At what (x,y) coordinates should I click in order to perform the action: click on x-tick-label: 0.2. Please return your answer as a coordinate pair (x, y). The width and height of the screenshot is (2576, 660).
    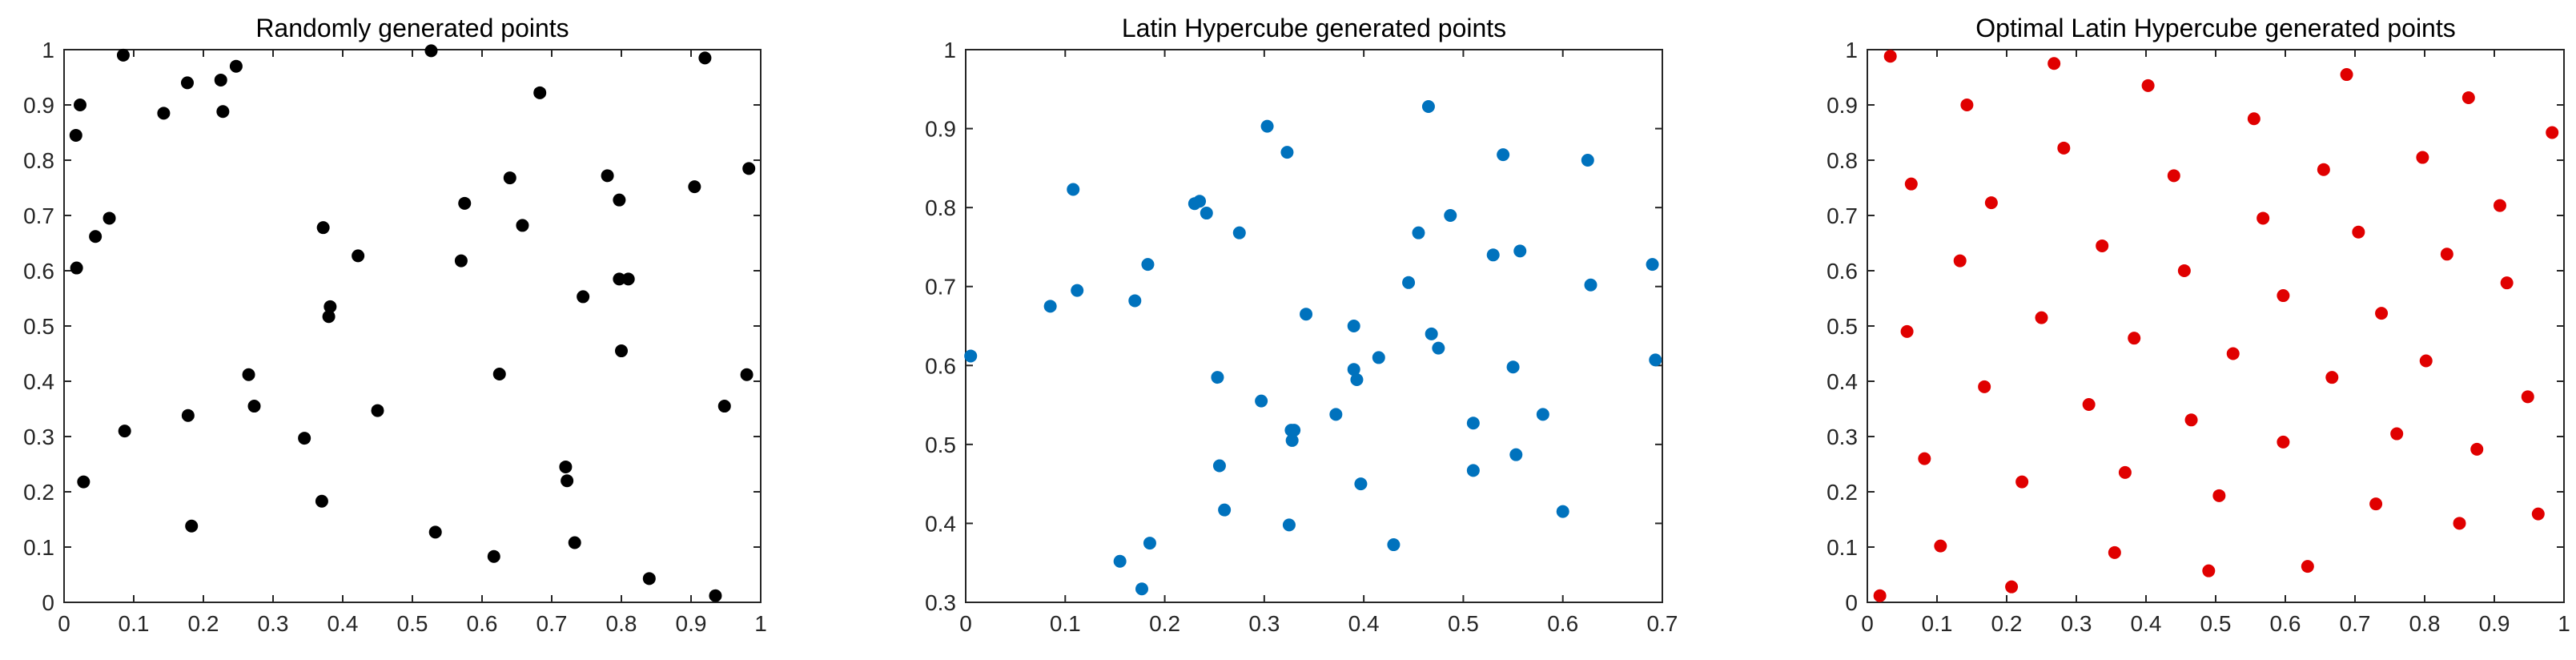
    Looking at the image, I should click on (203, 623).